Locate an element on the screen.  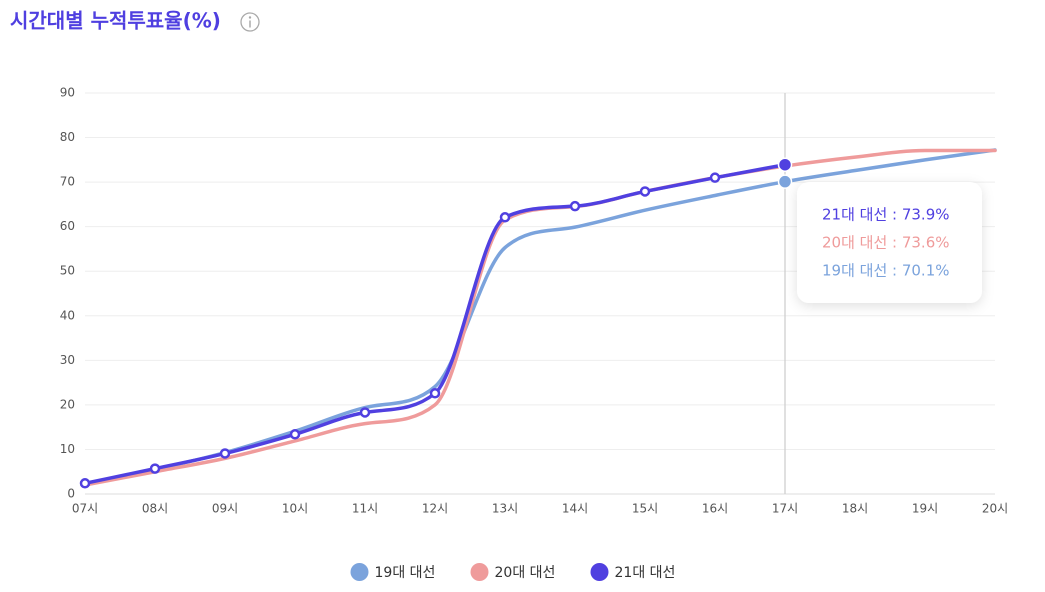
y-tick-label: 90 is located at coordinates (67, 93).